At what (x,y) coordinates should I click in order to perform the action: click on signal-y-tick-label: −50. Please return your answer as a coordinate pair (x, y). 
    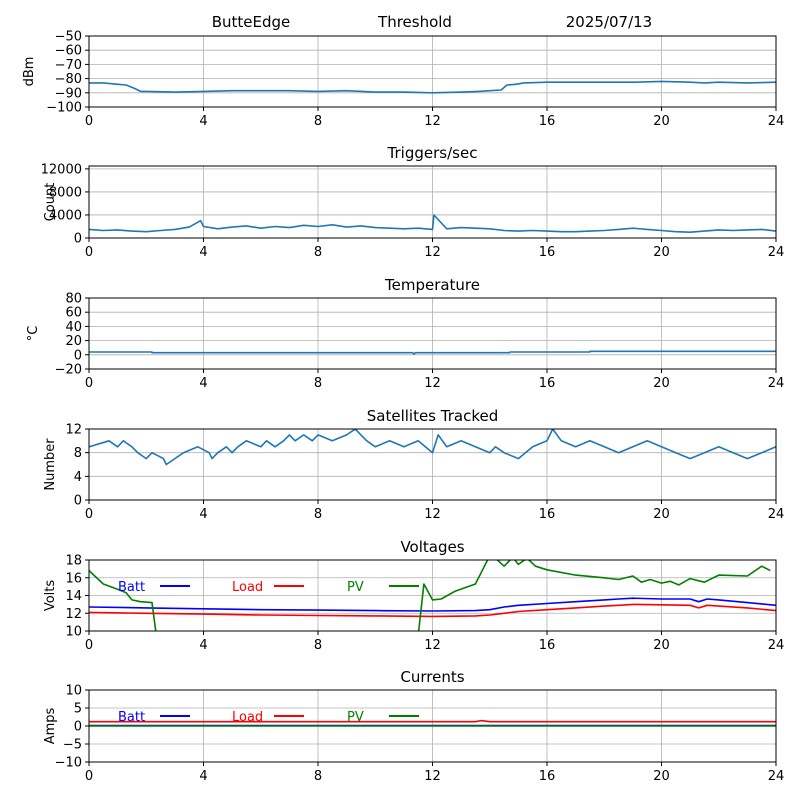
    Looking at the image, I should click on (68, 37).